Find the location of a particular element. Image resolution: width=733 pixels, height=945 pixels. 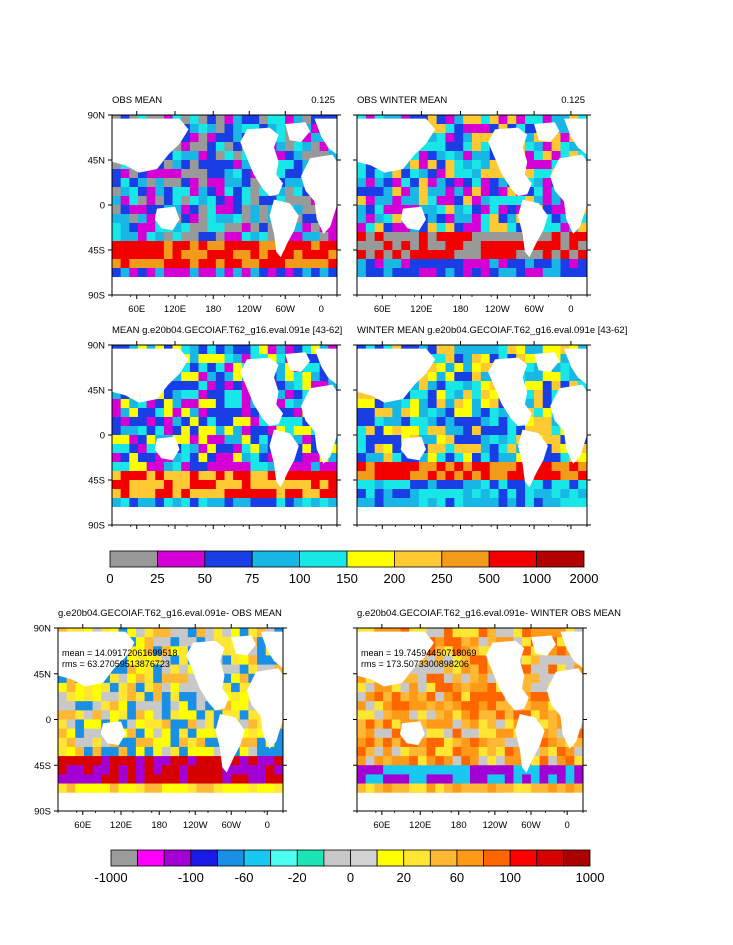

colorbar-label: 200 is located at coordinates (395, 578).